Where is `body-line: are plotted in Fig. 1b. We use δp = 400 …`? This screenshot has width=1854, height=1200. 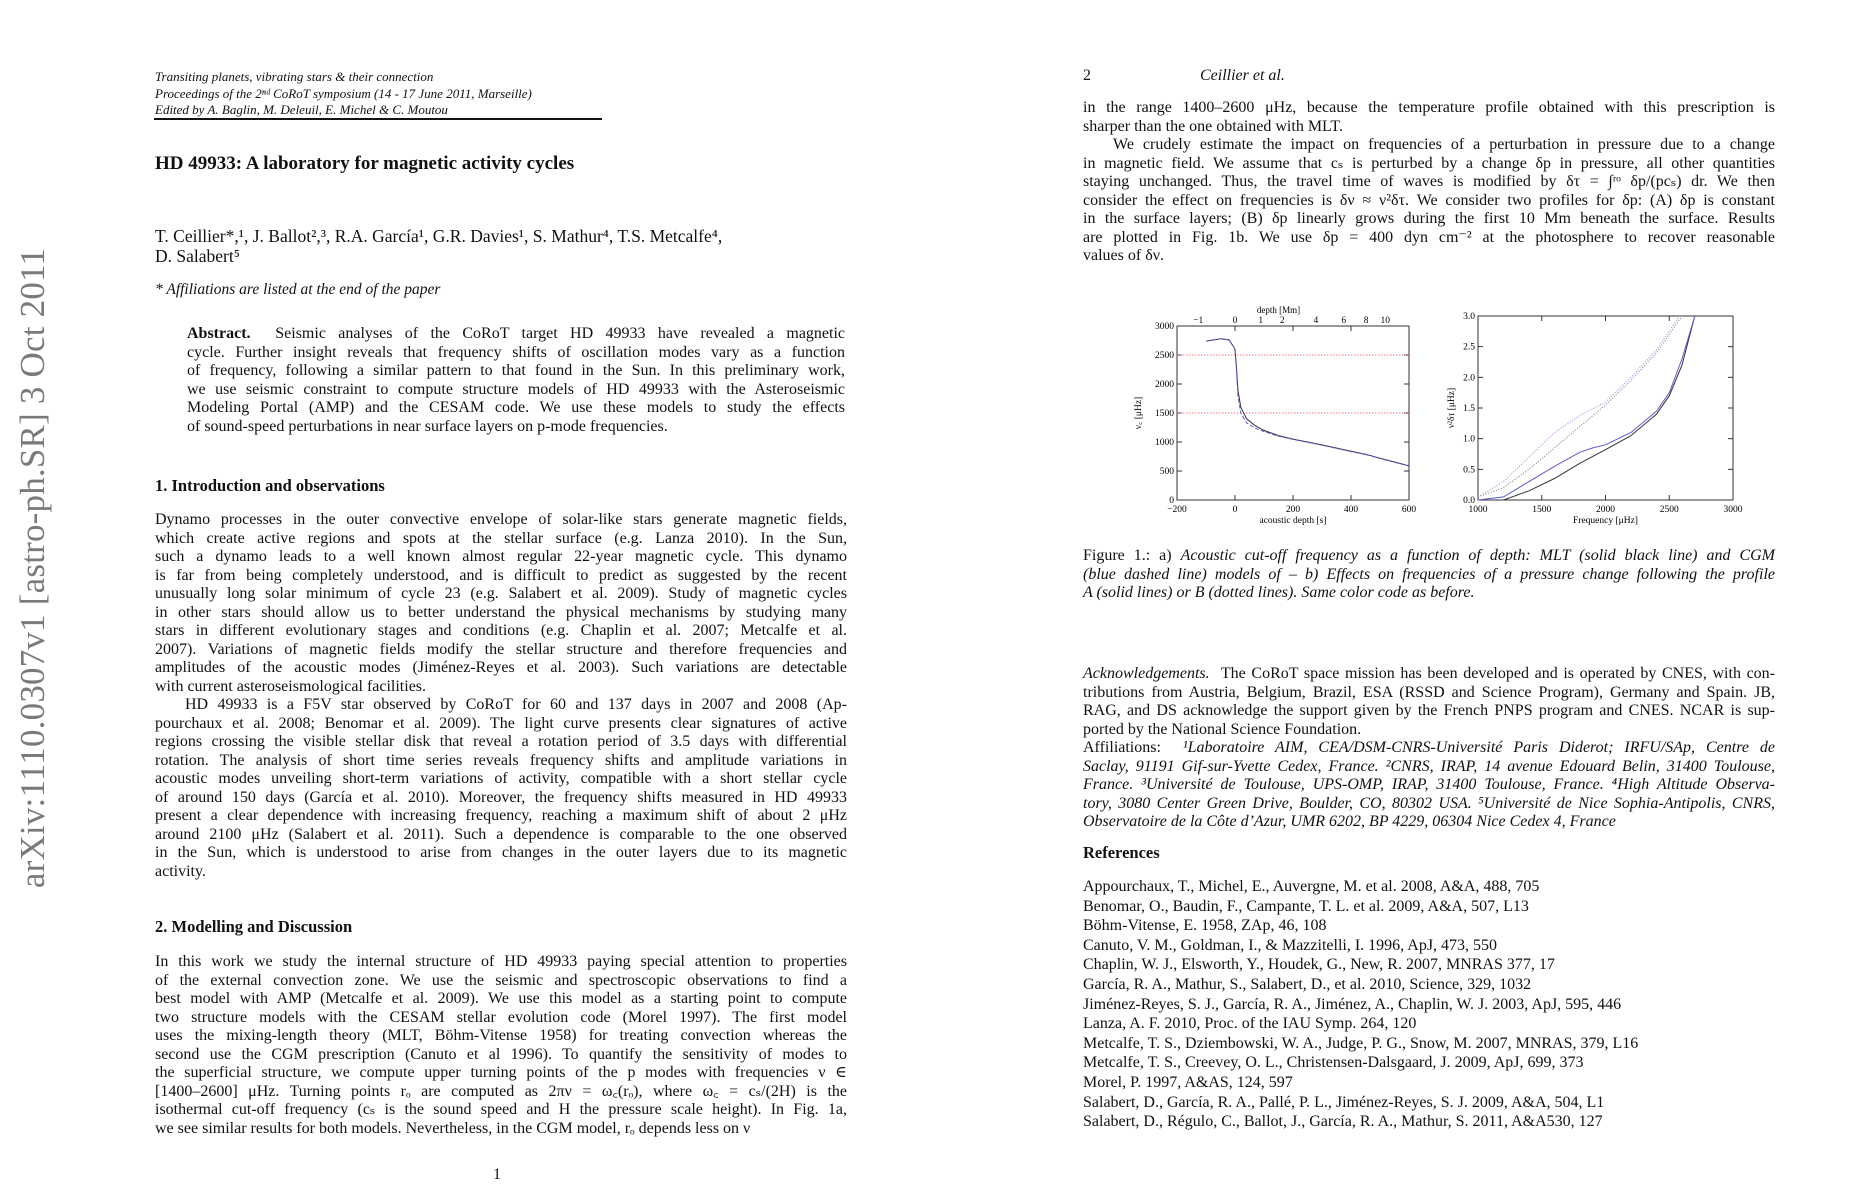
body-line: are plotted in Fig. 1b. We use δp = 400 … is located at coordinates (1429, 237).